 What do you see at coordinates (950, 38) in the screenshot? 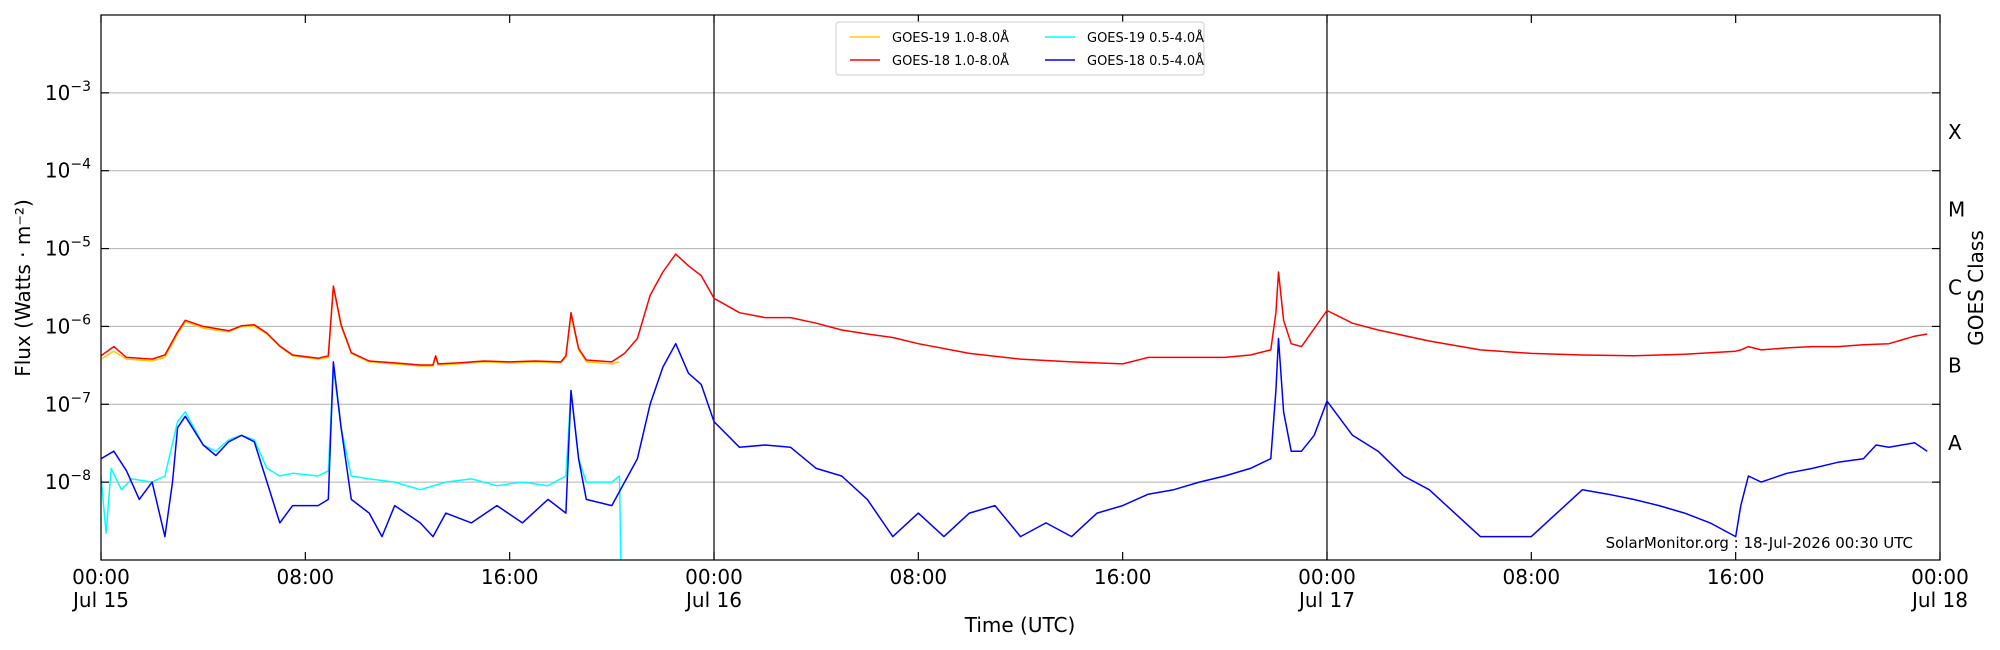
I see `legend-label: GOES-19 1.0-8.0Å` at bounding box center [950, 38].